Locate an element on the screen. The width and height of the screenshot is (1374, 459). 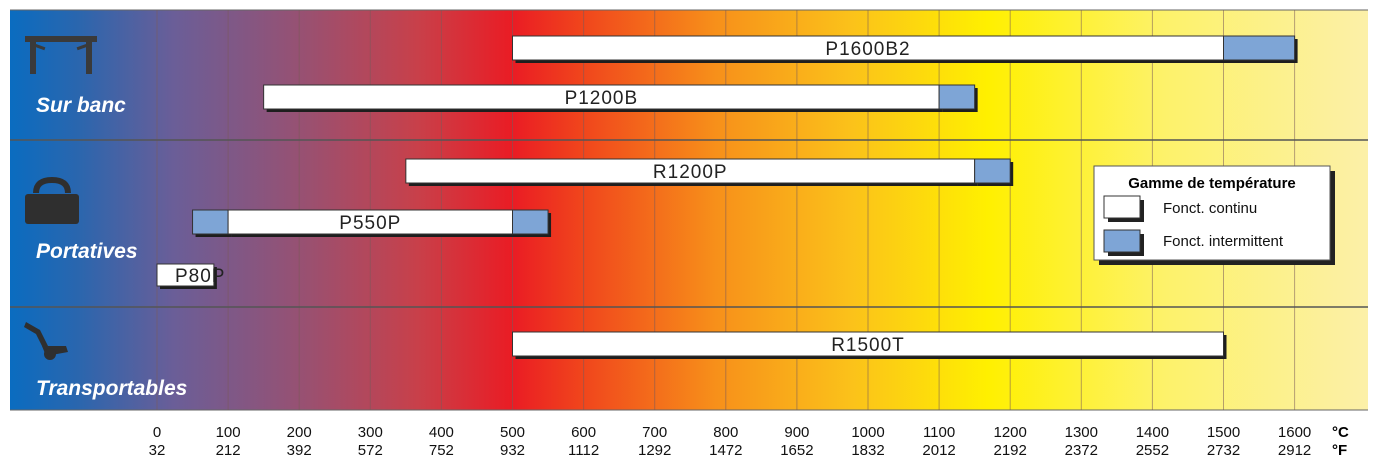
tick-label-f: 1832 is located at coordinates (867, 450).